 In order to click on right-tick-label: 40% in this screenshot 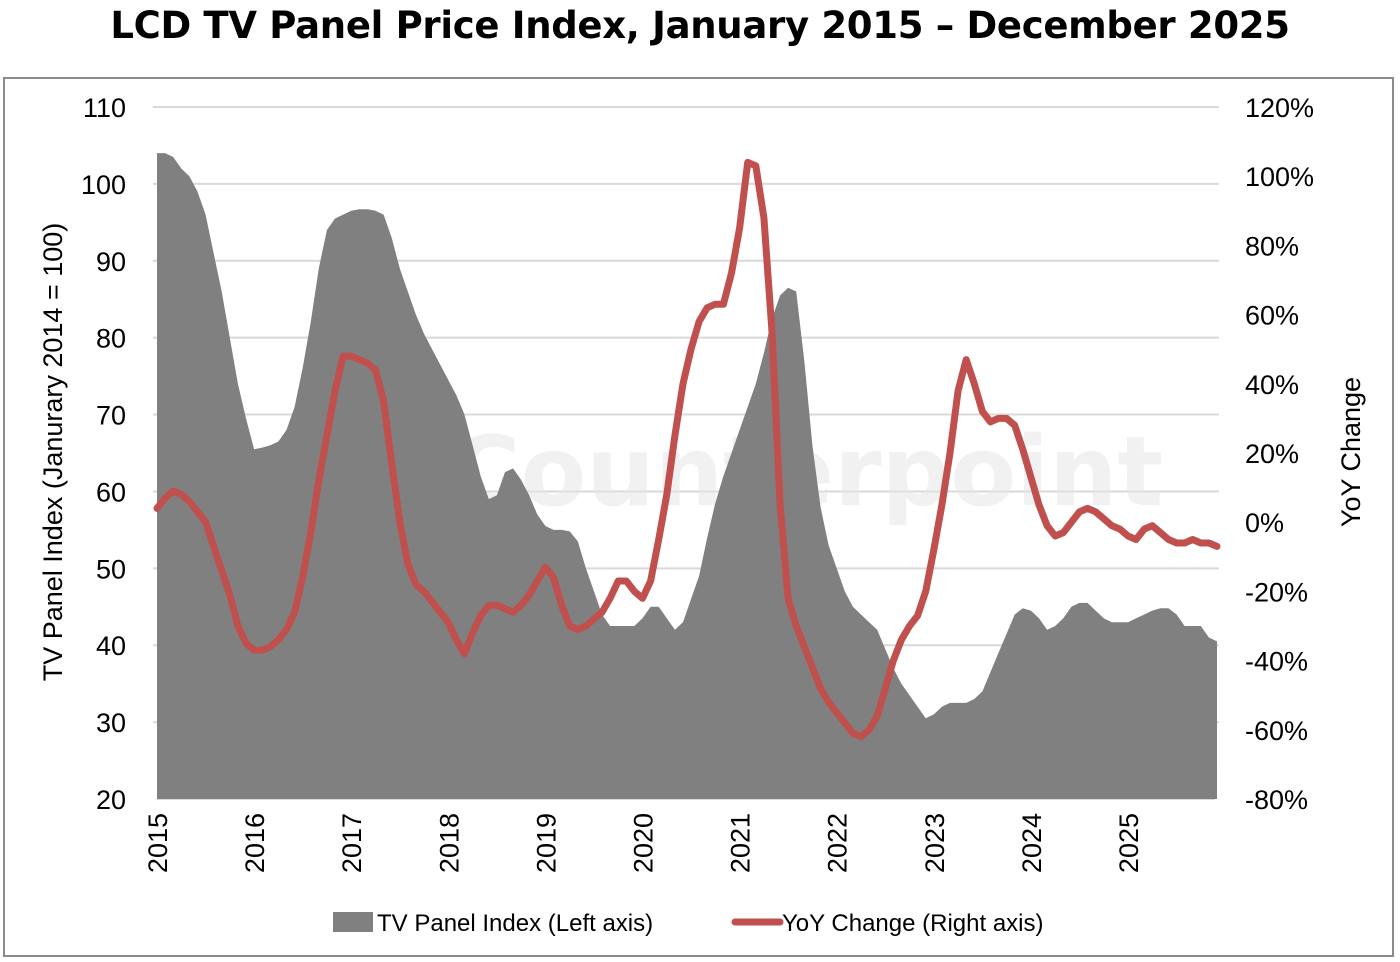, I will do `click(1272, 385)`.